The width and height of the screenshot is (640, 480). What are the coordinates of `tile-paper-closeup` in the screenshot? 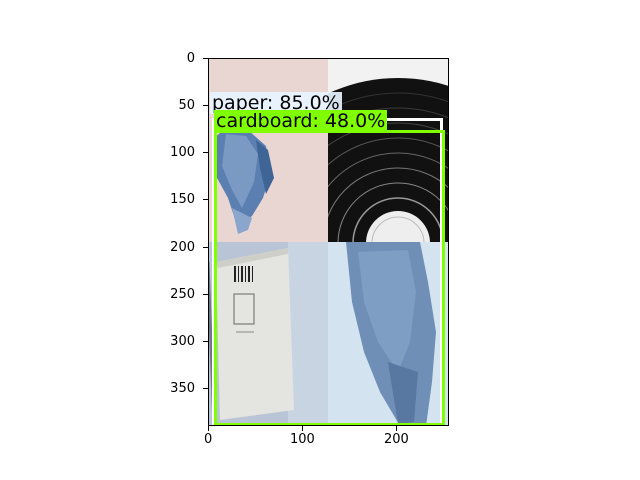 It's located at (388, 334).